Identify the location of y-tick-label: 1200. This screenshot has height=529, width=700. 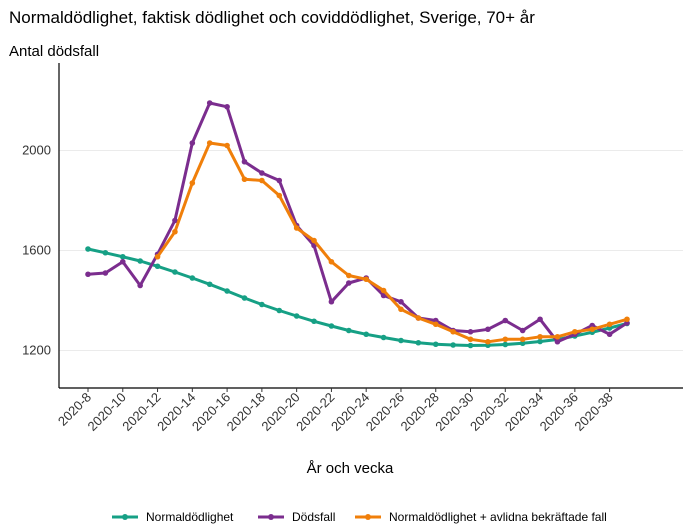
(36, 350).